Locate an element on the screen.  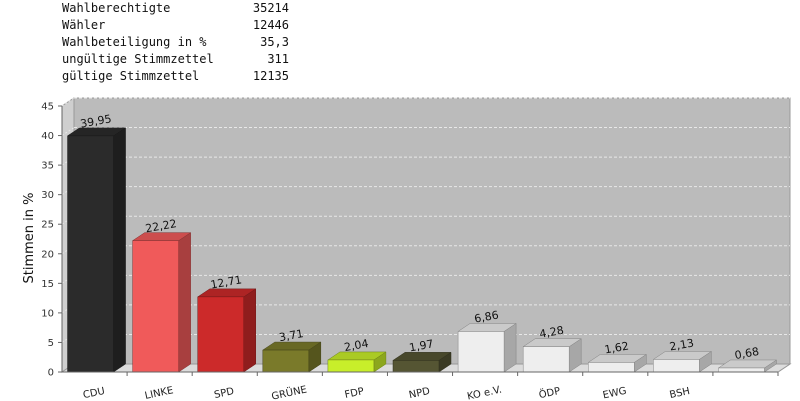
bar-ewg: 1,62 is located at coordinates (617, 356).